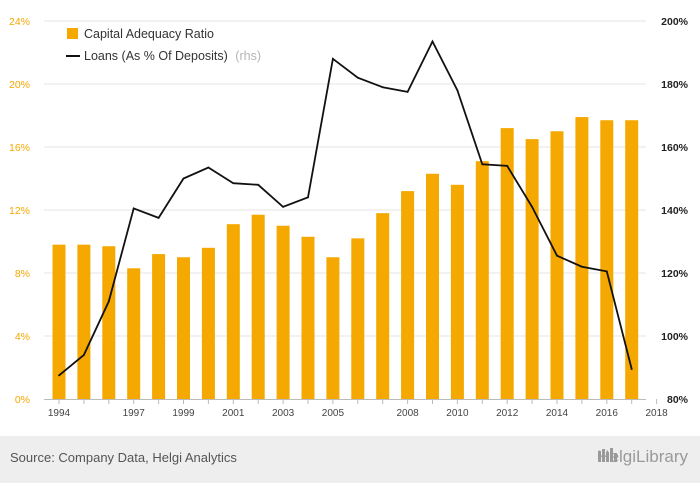 The width and height of the screenshot is (700, 483). I want to click on brand-logo: HelgiLibrary, so click(642, 457).